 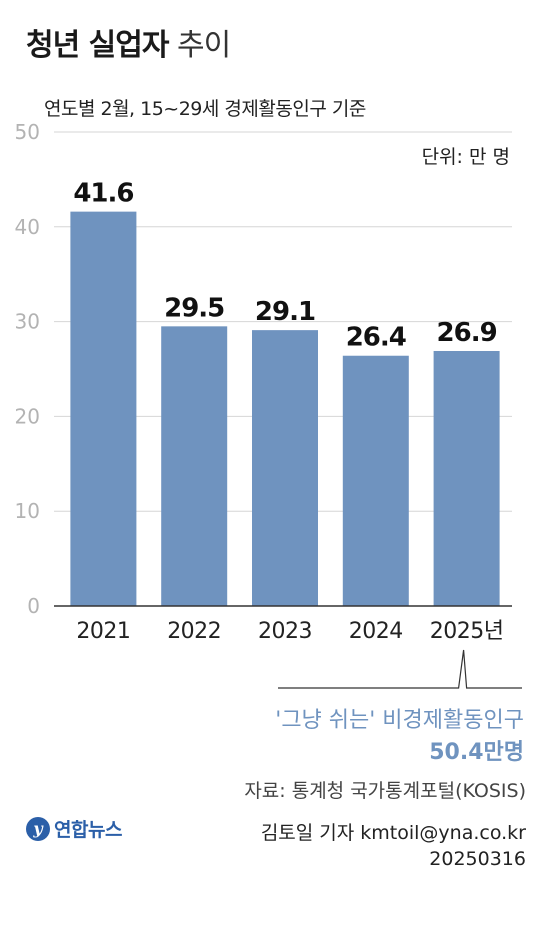 I want to click on source-text: 자료: 통계청 국가통계포털(KOSIS), so click(x=385, y=791).